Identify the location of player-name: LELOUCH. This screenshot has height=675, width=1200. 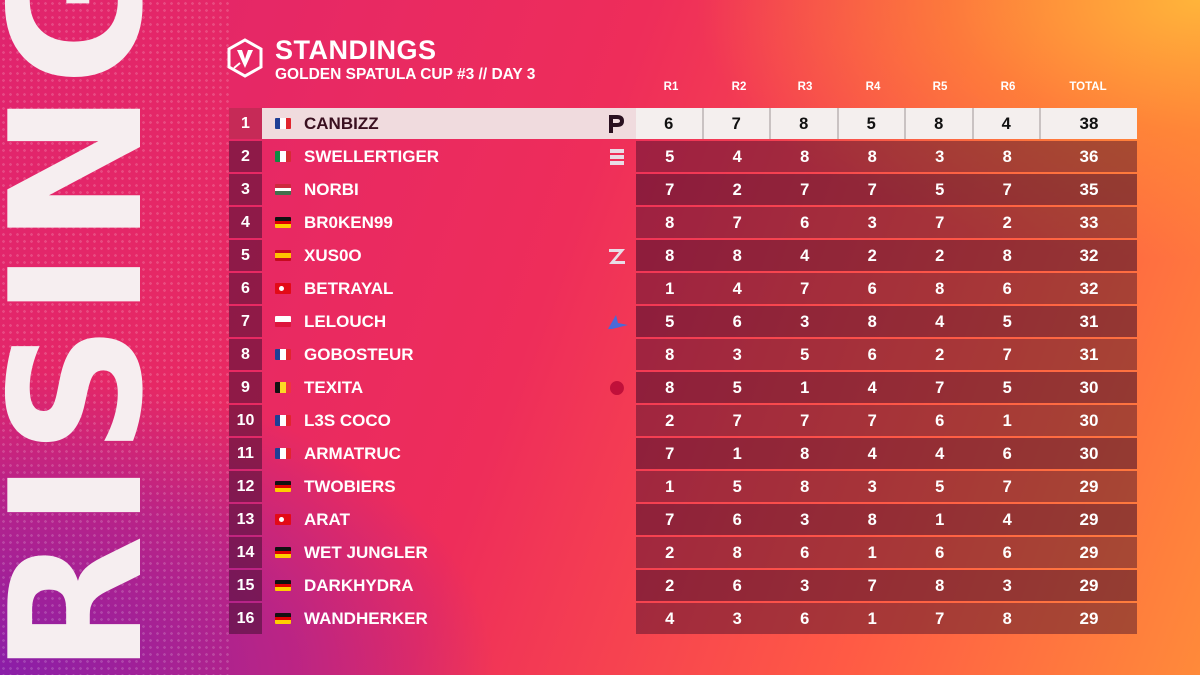
(345, 321).